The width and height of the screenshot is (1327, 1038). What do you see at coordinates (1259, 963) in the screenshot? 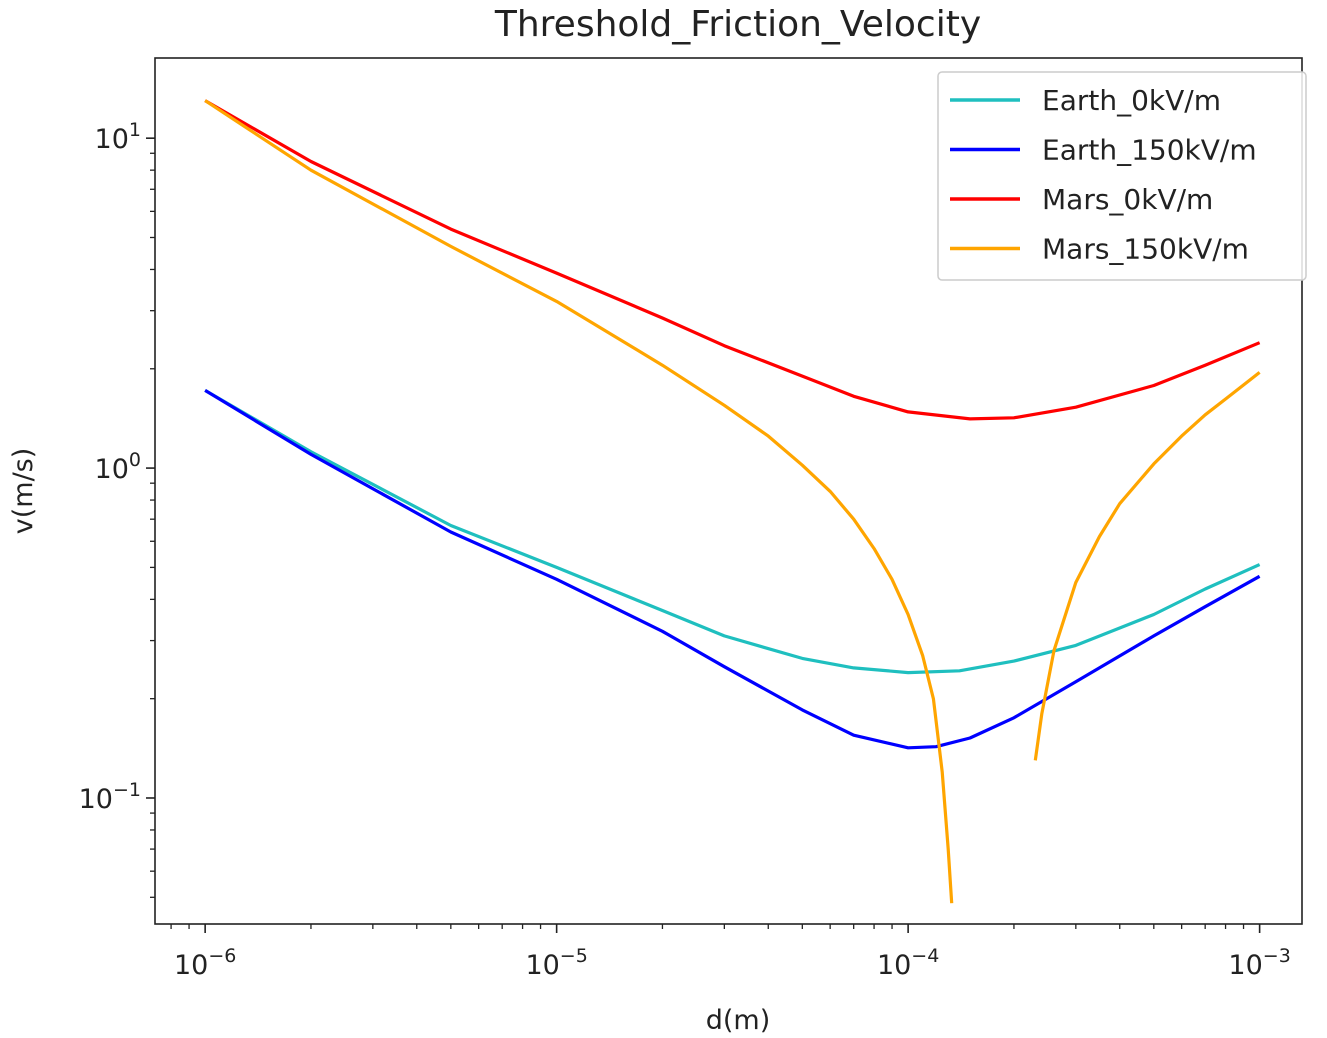
I see `x-tick-label: 10⁻³` at bounding box center [1259, 963].